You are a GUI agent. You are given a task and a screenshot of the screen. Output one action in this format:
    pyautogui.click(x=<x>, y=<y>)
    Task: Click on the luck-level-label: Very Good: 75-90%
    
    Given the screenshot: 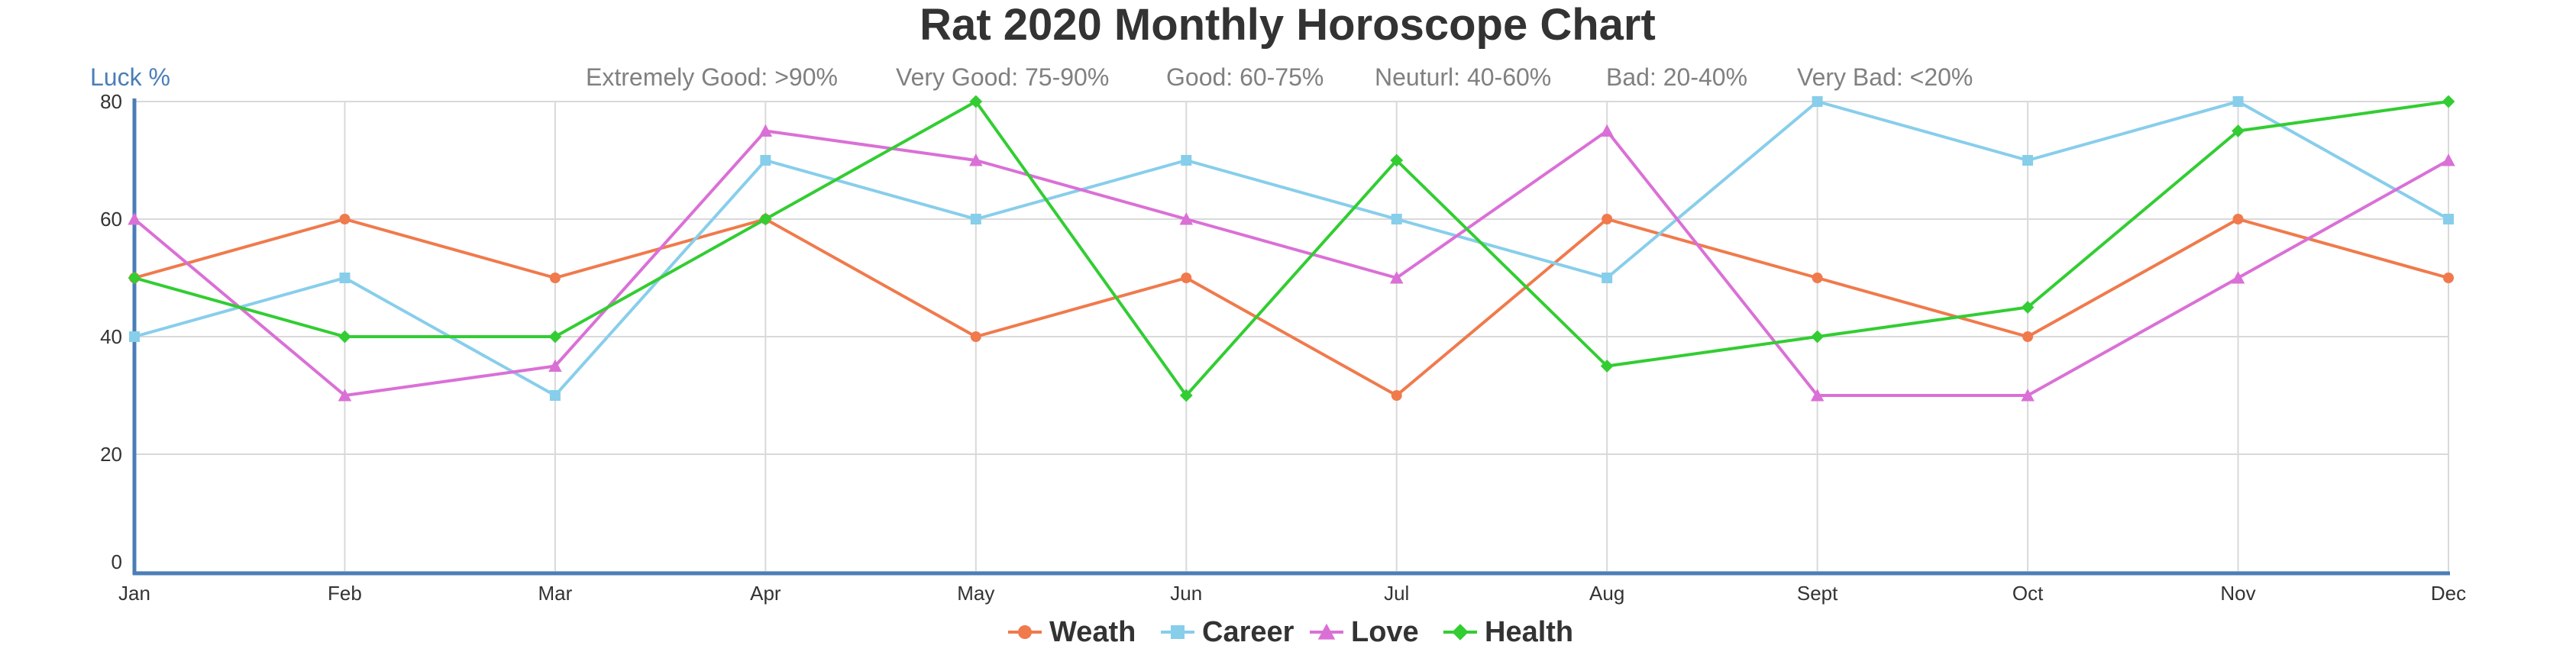 What is the action you would take?
    pyautogui.click(x=1002, y=77)
    